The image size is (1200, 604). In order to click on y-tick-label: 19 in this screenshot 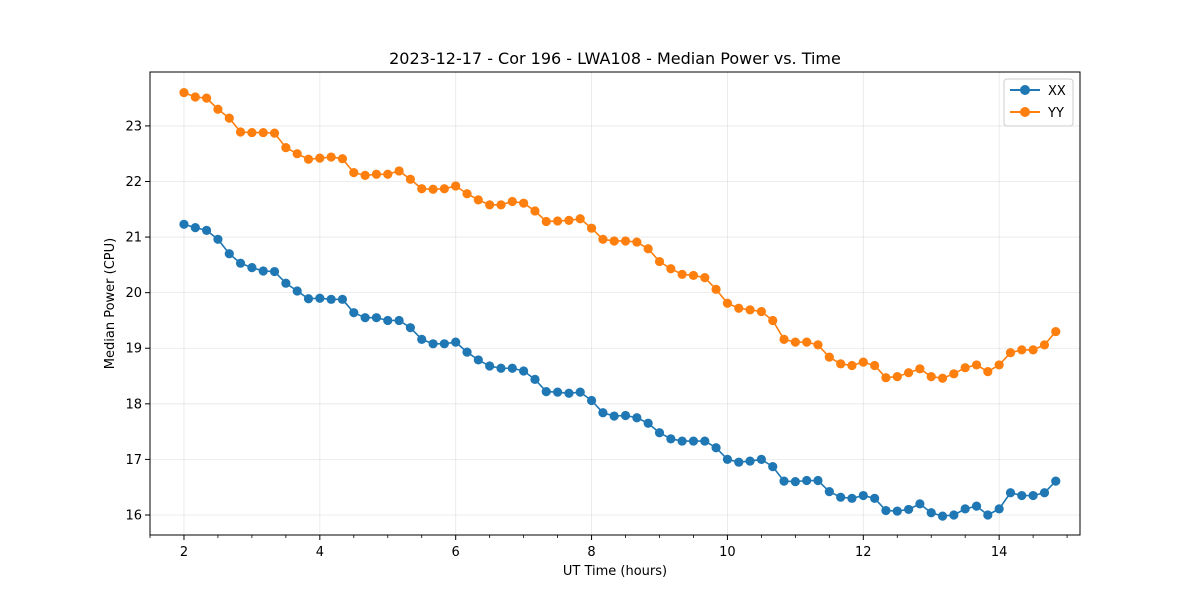, I will do `click(133, 349)`.